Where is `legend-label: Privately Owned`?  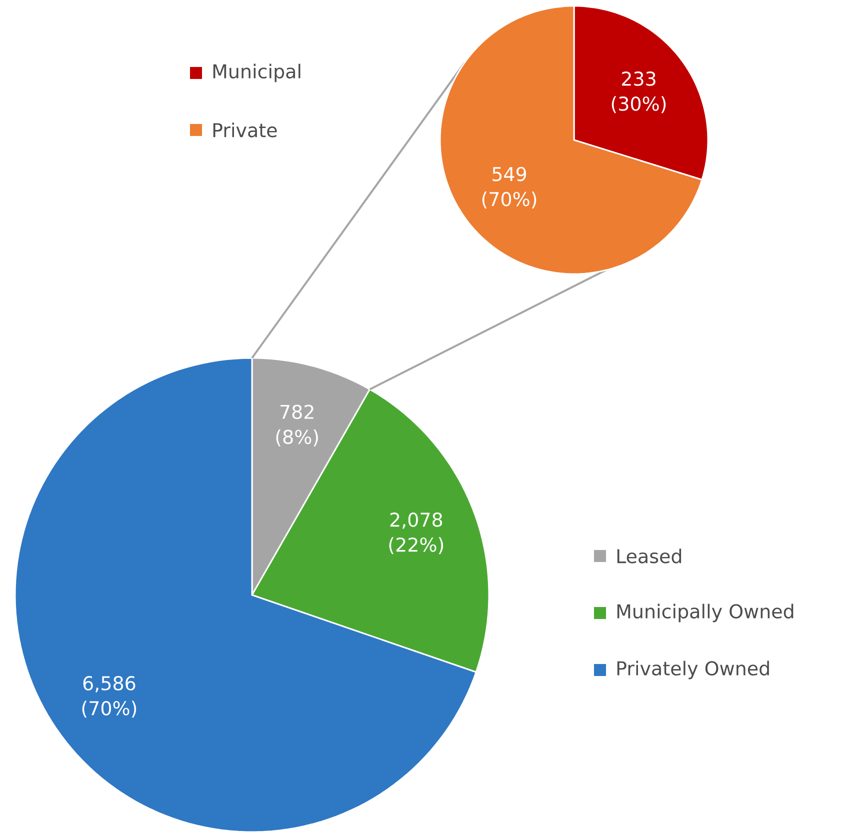 legend-label: Privately Owned is located at coordinates (693, 670).